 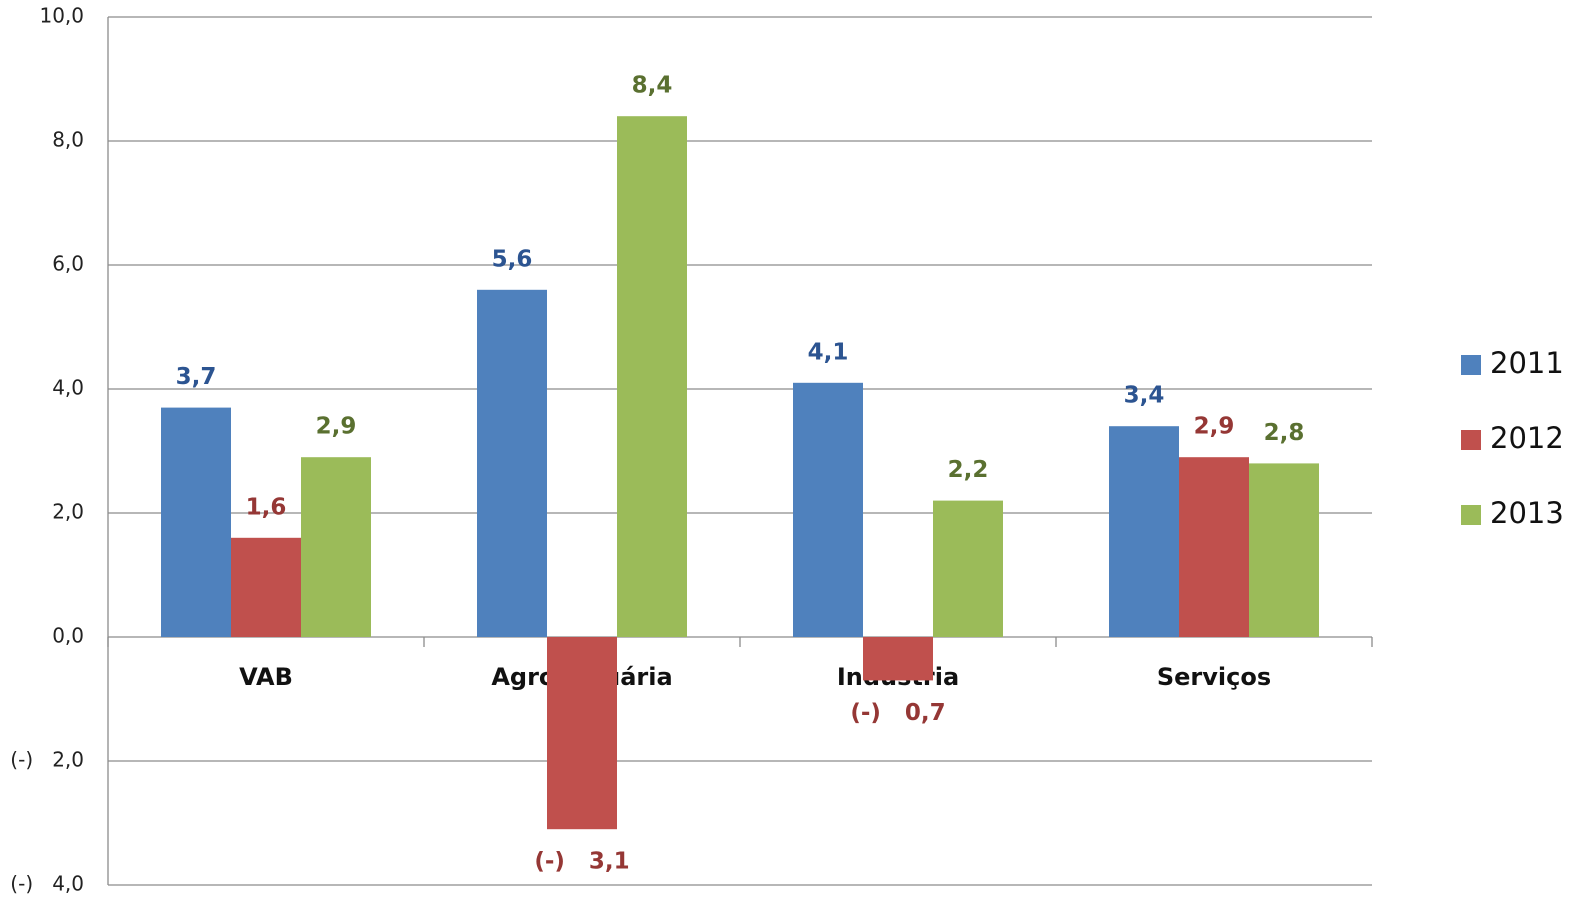 What do you see at coordinates (196, 377) in the screenshot?
I see `data-label: 3,7` at bounding box center [196, 377].